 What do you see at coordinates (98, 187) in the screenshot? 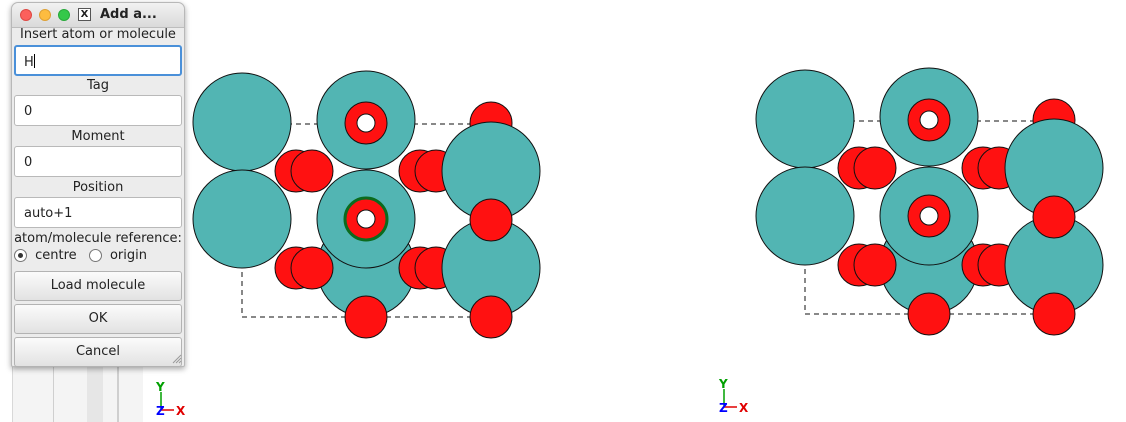
I see `position-label: Position` at bounding box center [98, 187].